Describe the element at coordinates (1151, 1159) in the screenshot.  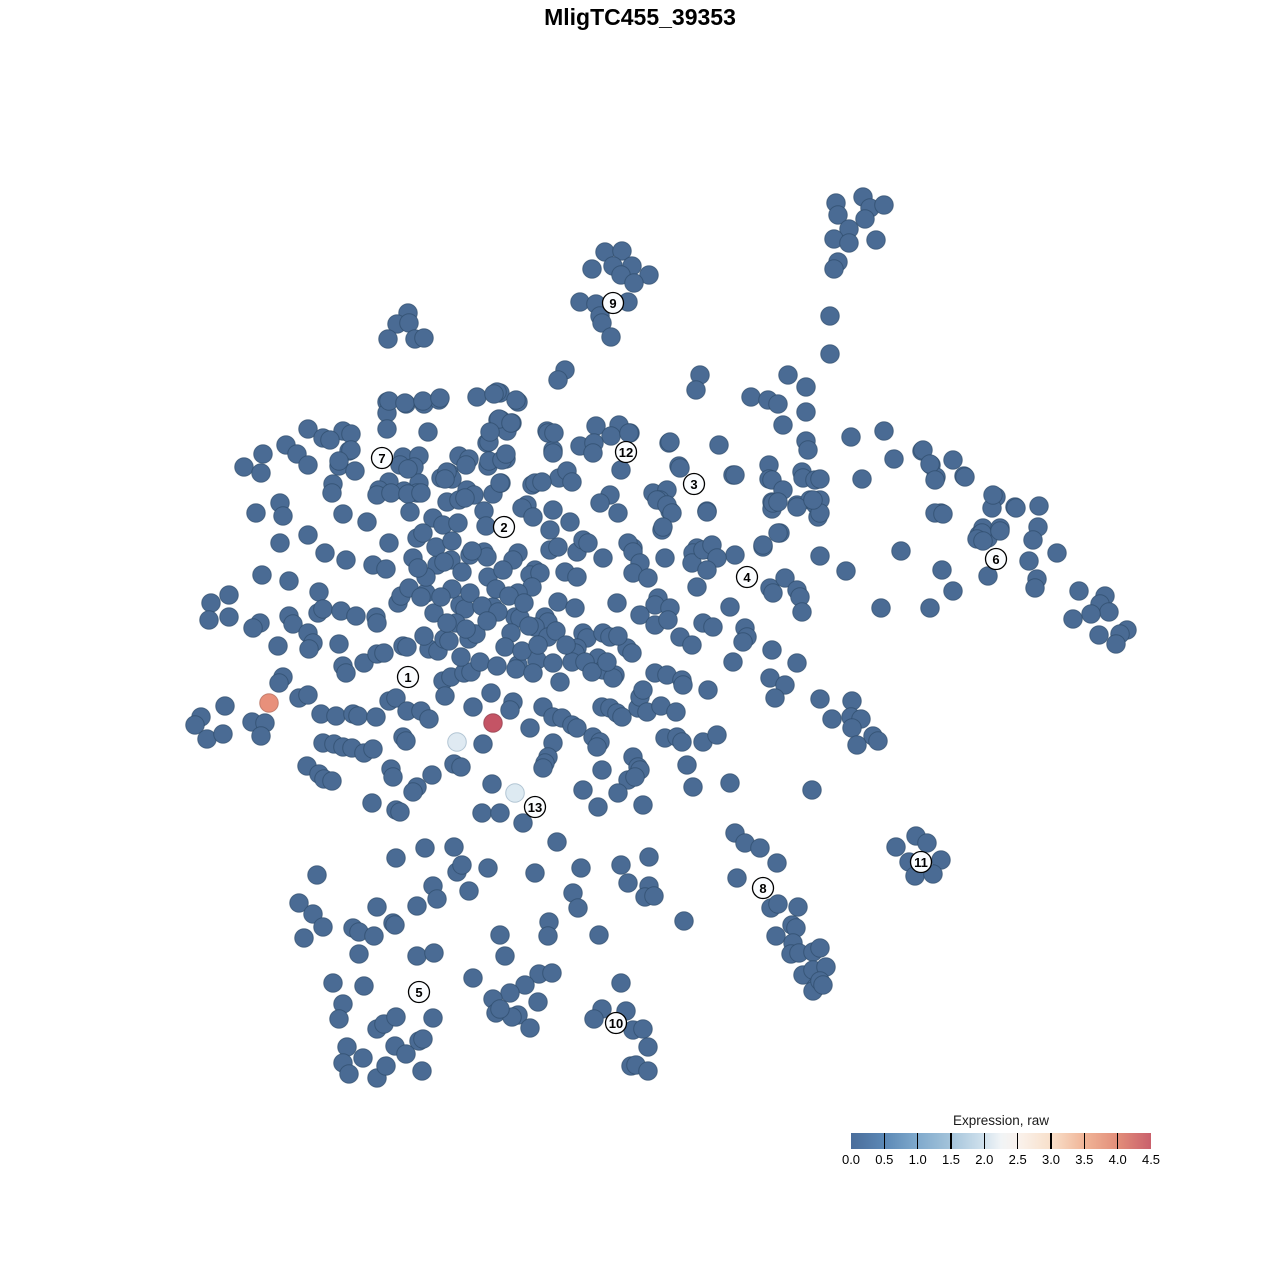
I see `legend-tick-label: 4.5` at that location.